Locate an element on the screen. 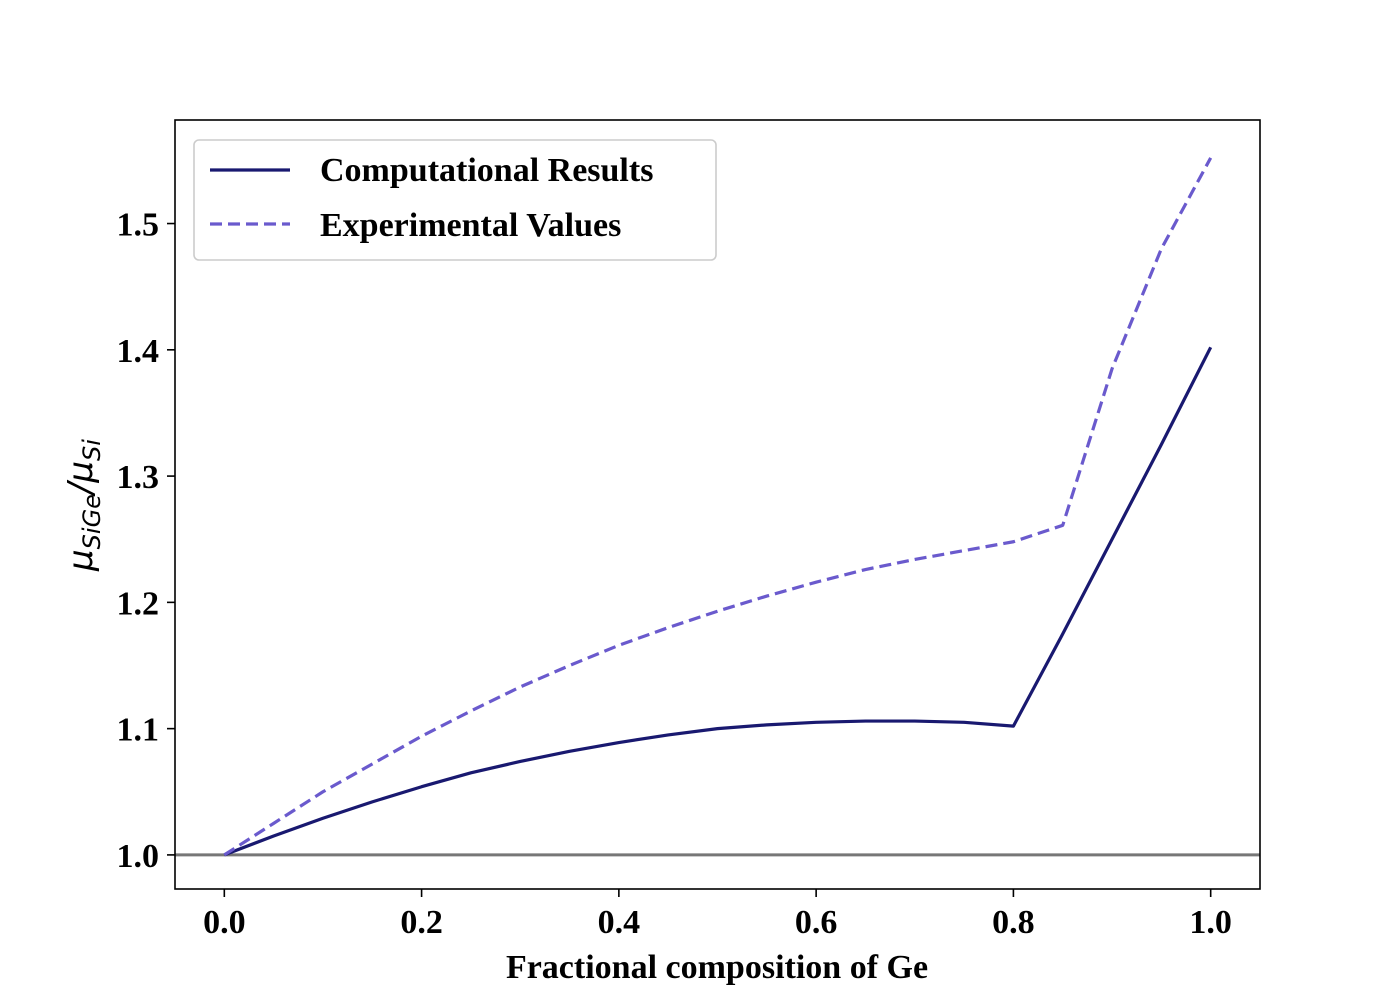 The width and height of the screenshot is (1400, 1000). y-axis-label-numerator-sub: SiGe is located at coordinates (92, 521).